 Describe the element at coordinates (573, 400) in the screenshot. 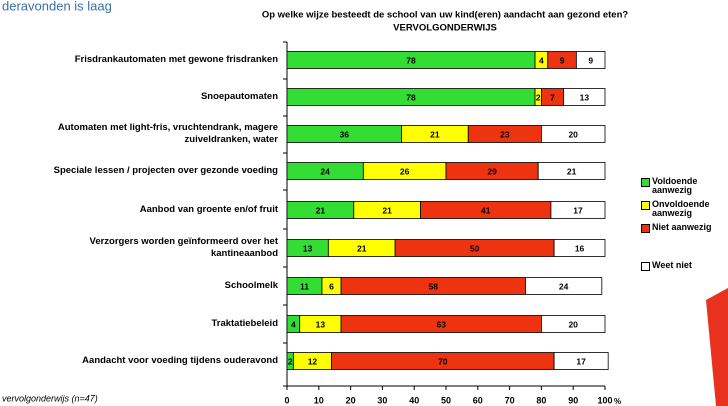

I see `x-tick-label: 90` at that location.